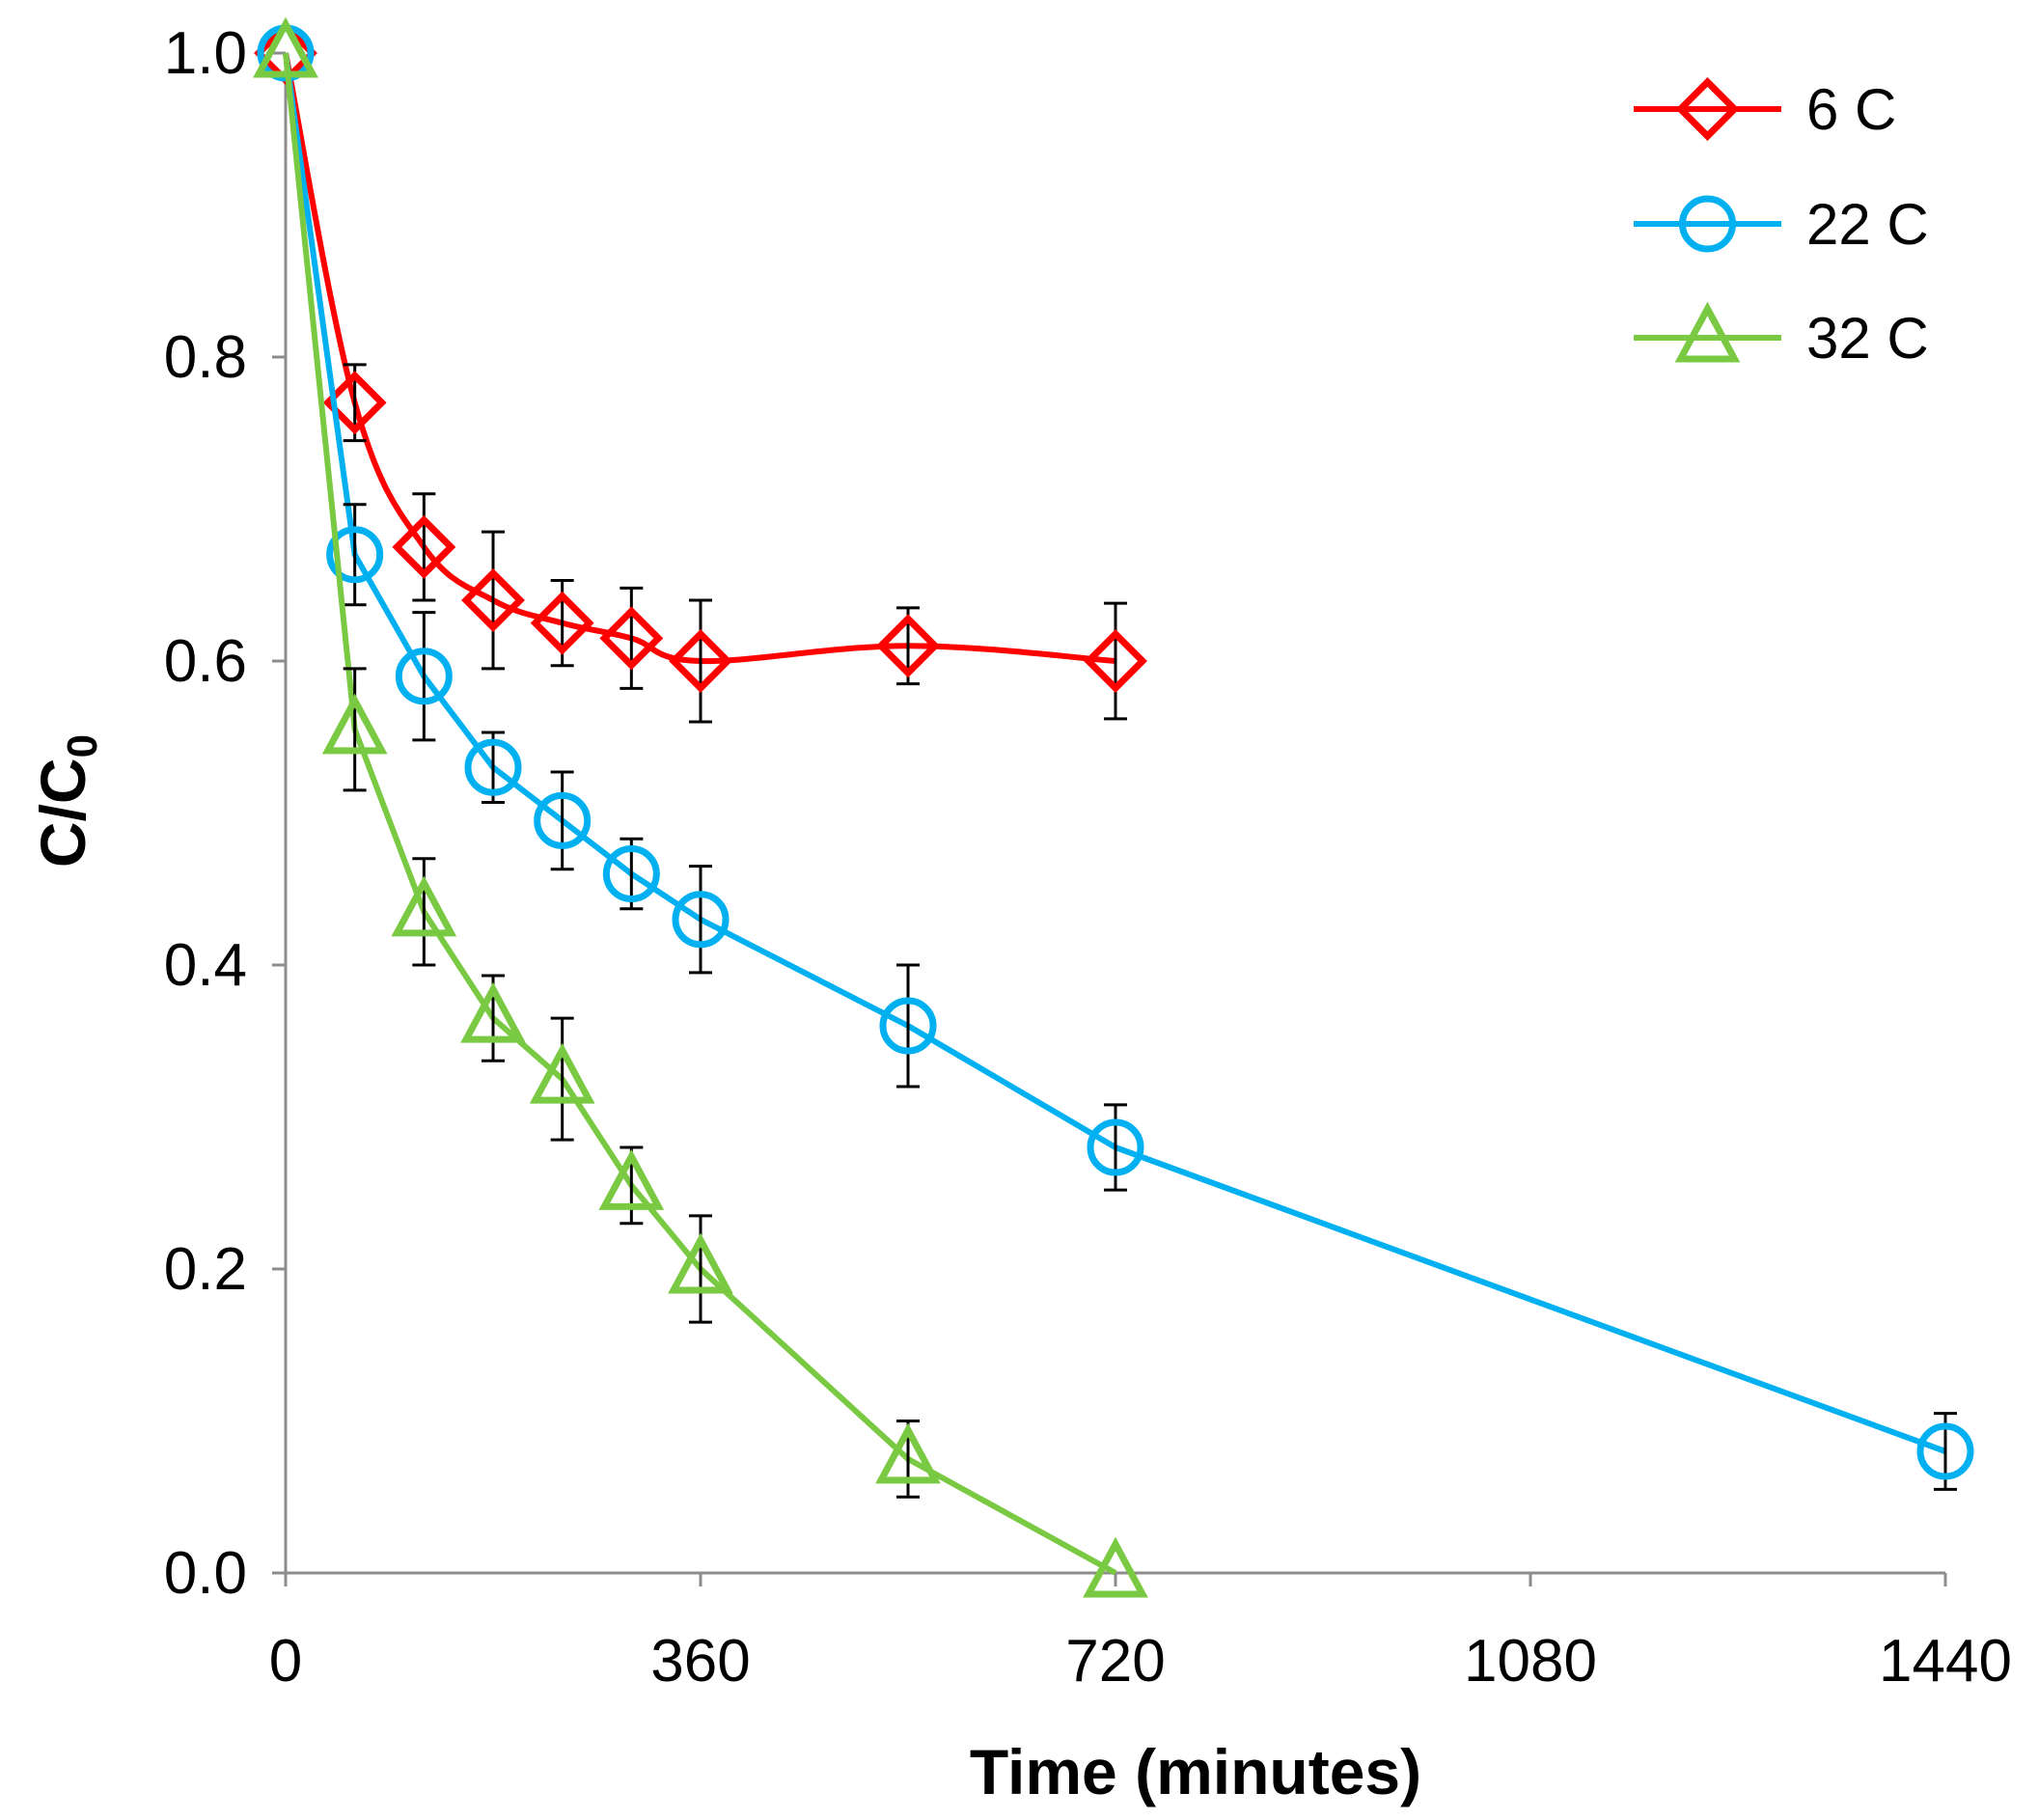  I want to click on y-tick-label: 1.0, so click(205, 53).